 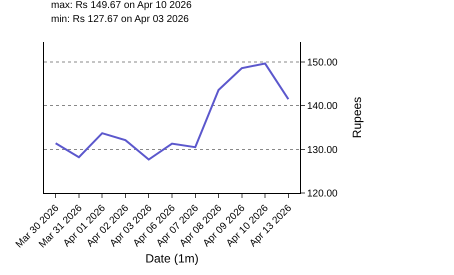 I want to click on y-tick-label: 130.00, so click(x=322, y=150).